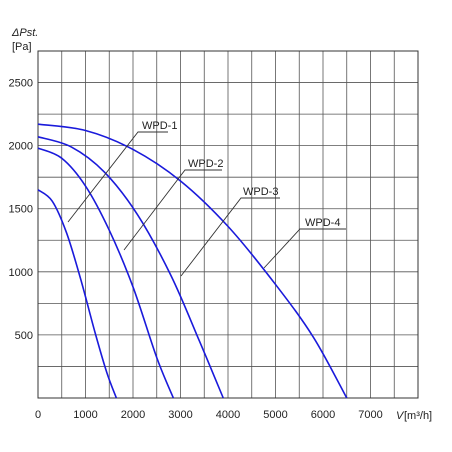  What do you see at coordinates (418, 416) in the screenshot?
I see `x-axis-unit: [m³/h]` at bounding box center [418, 416].